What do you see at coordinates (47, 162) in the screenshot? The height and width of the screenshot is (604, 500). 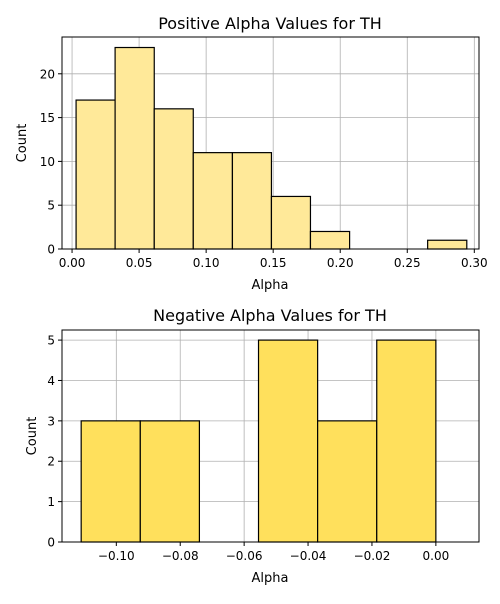 I see `y-tick-label: 10` at bounding box center [47, 162].